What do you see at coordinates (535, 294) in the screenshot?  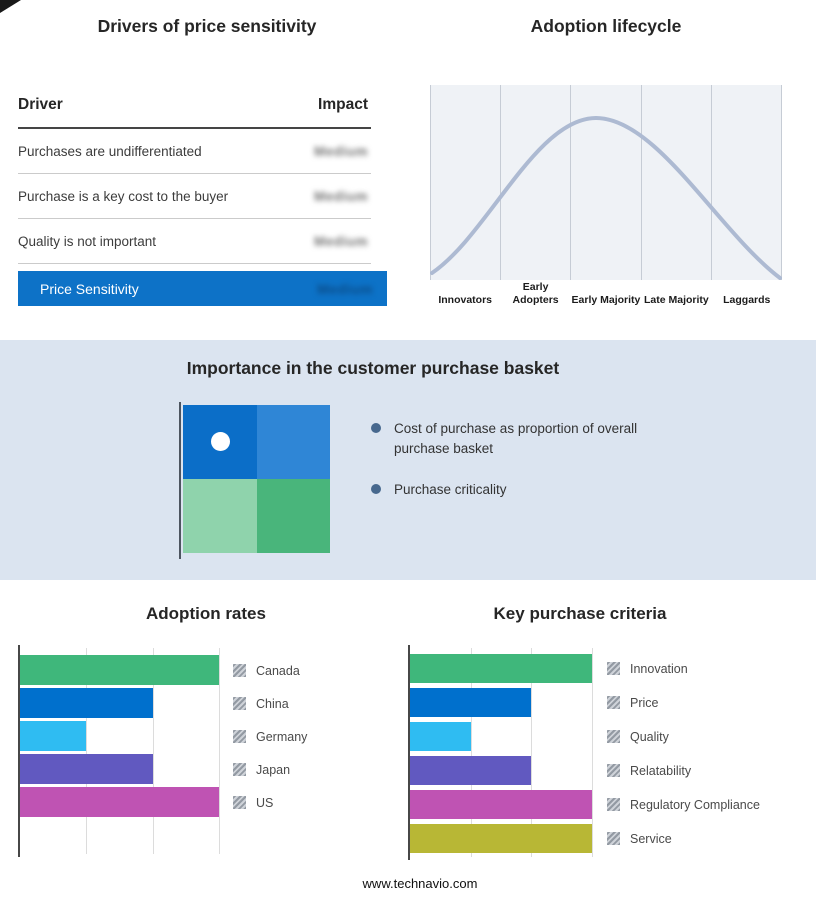 I see `stage-label-early-adopters: Early Adopters` at bounding box center [535, 294].